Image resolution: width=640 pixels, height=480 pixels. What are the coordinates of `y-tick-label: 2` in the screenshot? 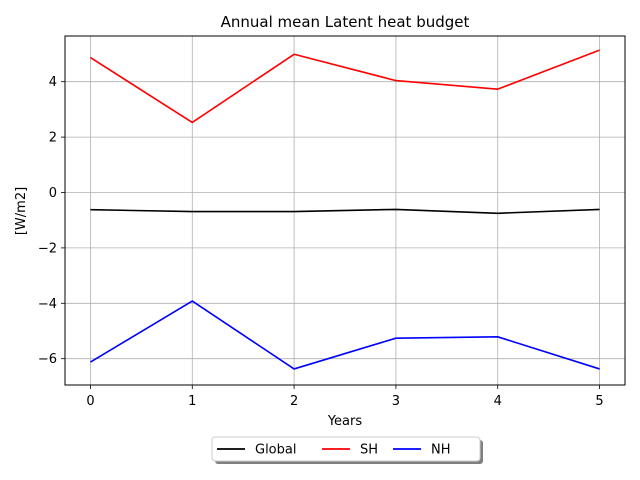 It's located at (53, 138).